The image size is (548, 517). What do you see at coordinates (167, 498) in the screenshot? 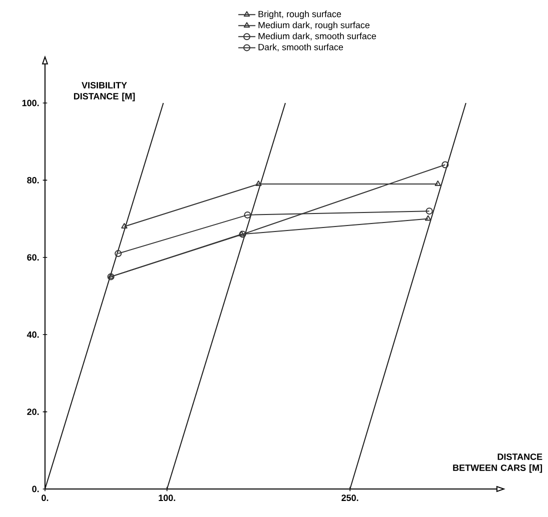
I see `x-tick-label: 100.` at bounding box center [167, 498].